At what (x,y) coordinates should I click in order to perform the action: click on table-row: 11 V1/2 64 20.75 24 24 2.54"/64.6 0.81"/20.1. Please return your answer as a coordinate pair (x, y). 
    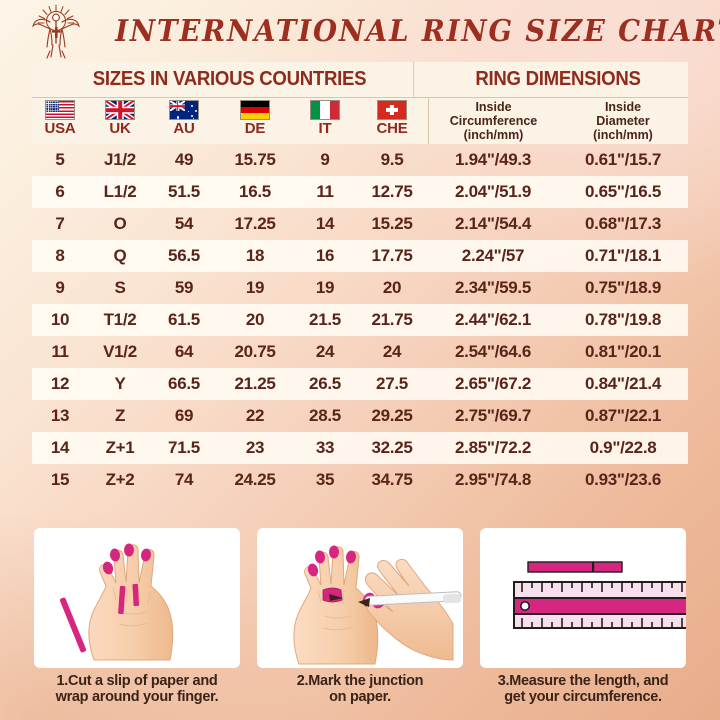
    Looking at the image, I should click on (360, 352).